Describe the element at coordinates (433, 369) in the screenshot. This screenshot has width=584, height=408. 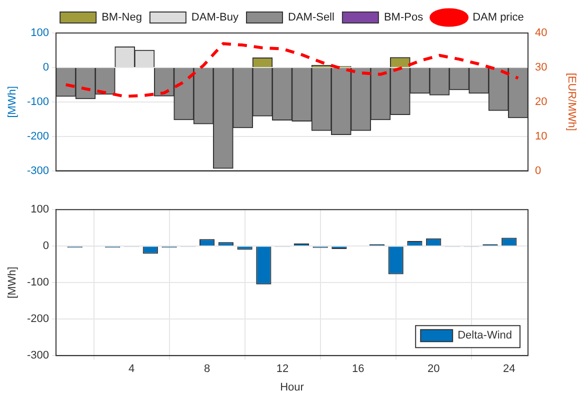
I see `x-tick-label: 20` at that location.